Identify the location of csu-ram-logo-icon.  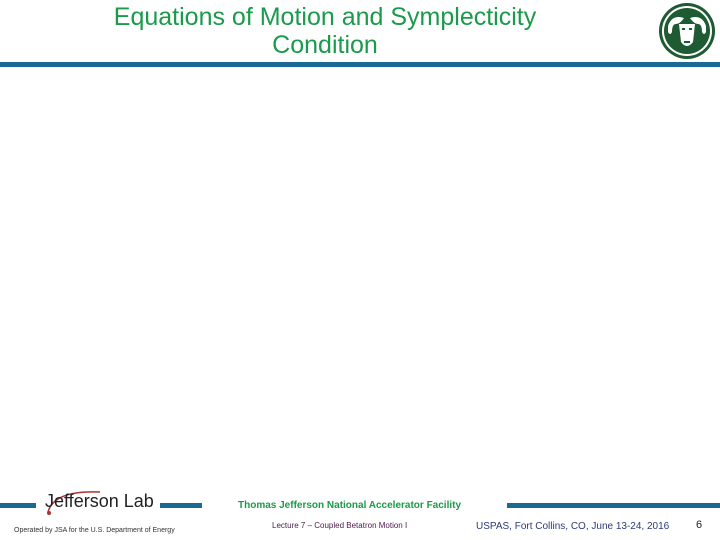
(687, 31).